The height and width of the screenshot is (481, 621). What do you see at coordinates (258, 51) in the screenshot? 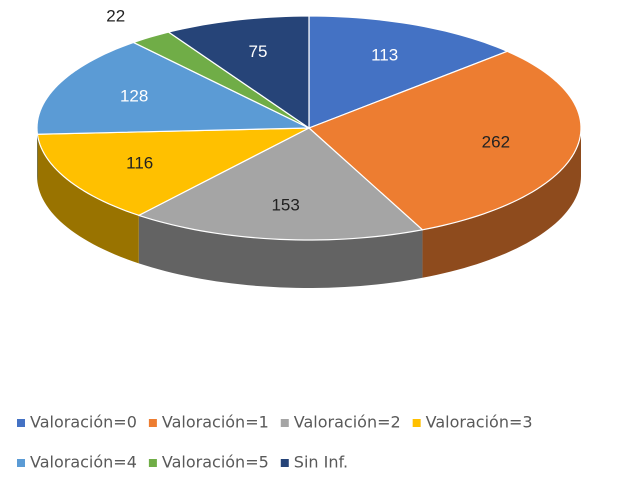
I see `data-label: 75` at bounding box center [258, 51].